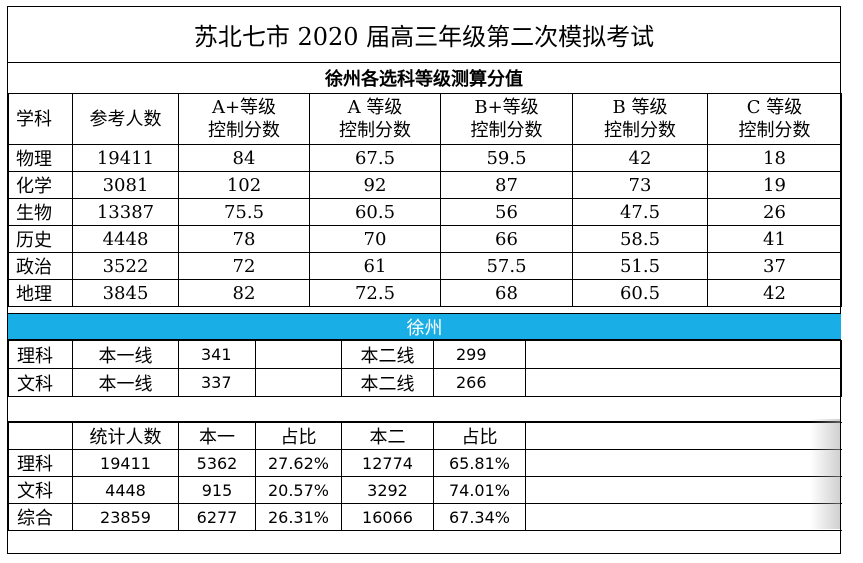  What do you see at coordinates (244, 185) in the screenshot?
I see `a-plus-cell: 102` at bounding box center [244, 185].